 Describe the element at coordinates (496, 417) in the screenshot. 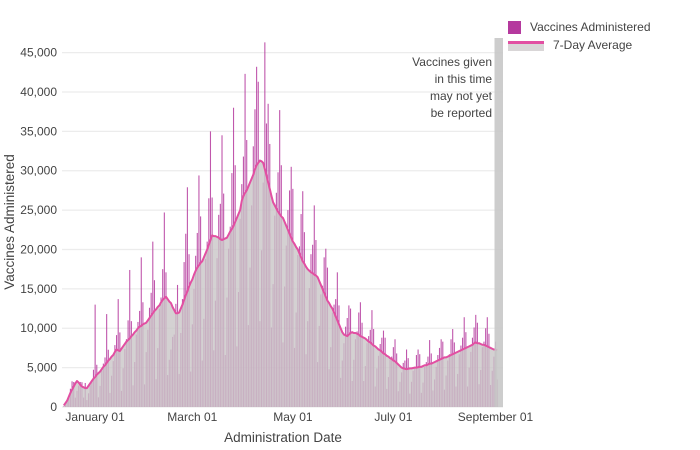

I see `x-tick-label: September 01` at that location.